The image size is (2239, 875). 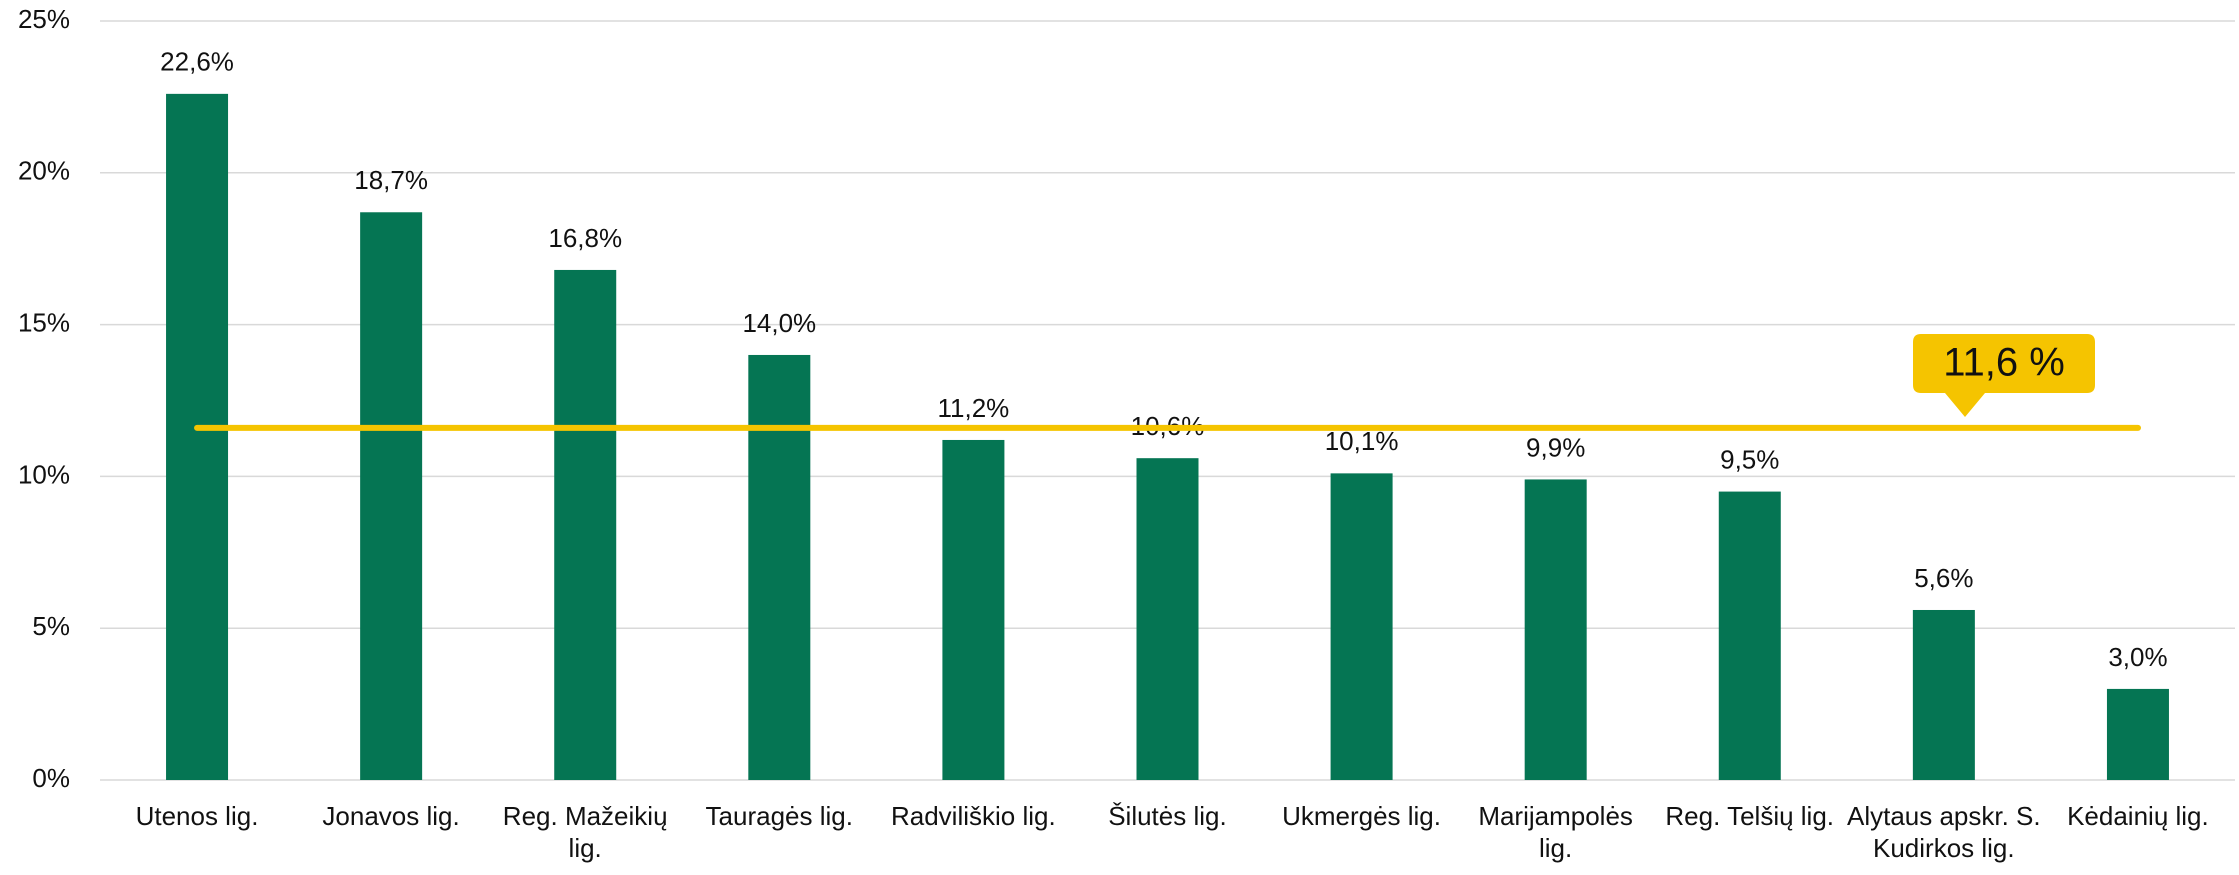 I want to click on reference-label: 11,6 %, so click(x=2004, y=363).